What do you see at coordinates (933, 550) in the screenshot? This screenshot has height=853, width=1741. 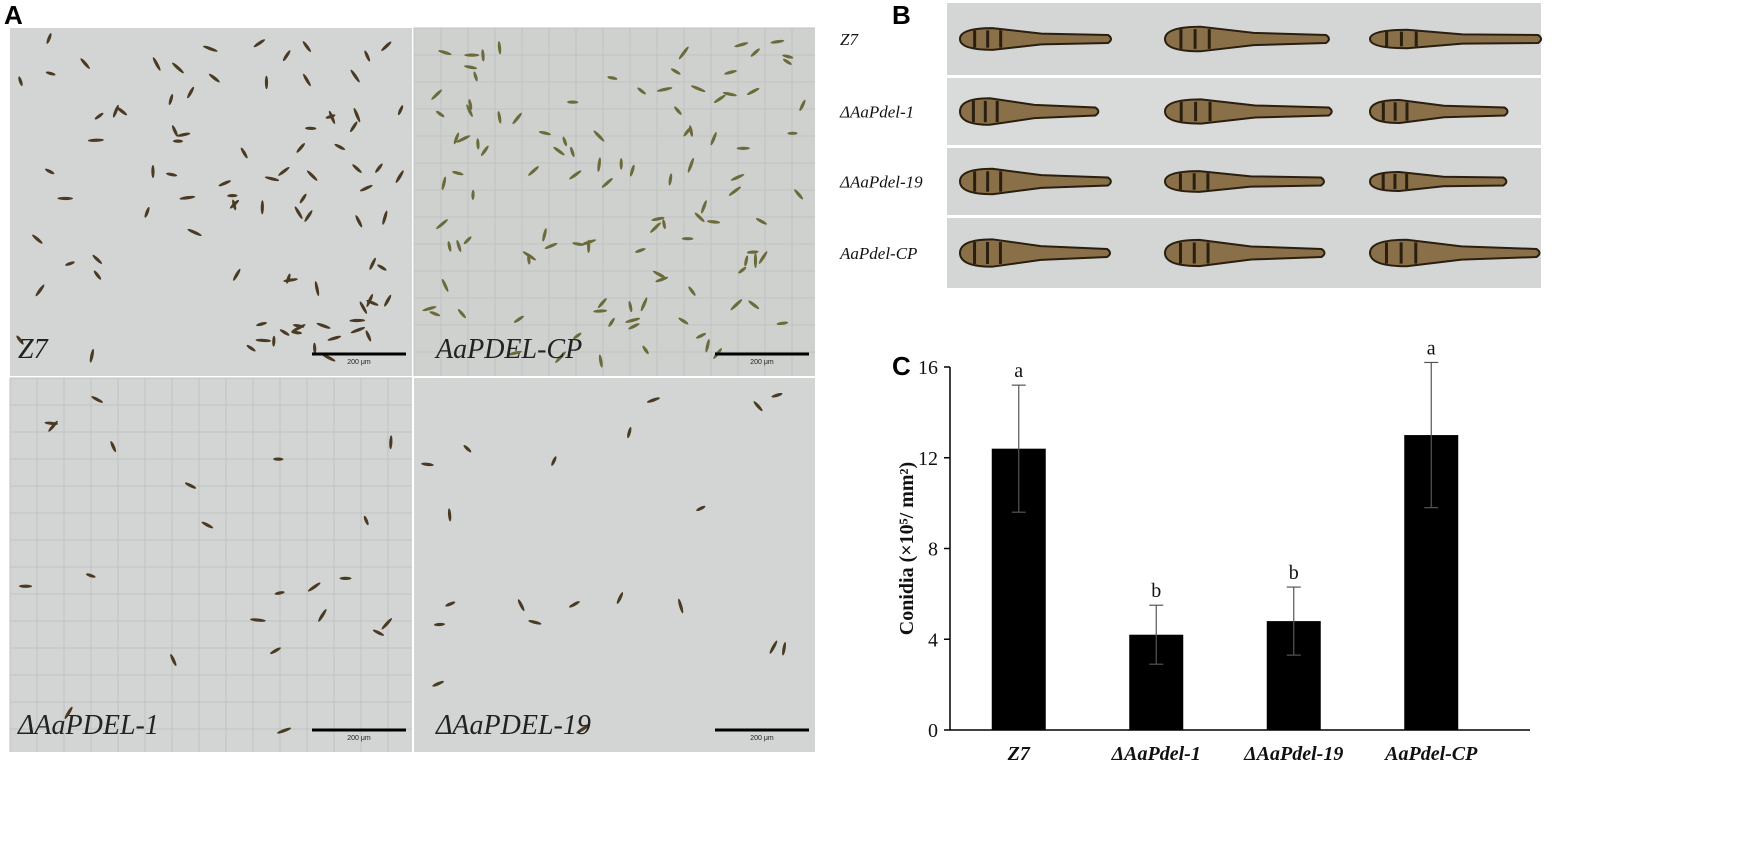 I see `y-tick-label: 8` at bounding box center [933, 550].